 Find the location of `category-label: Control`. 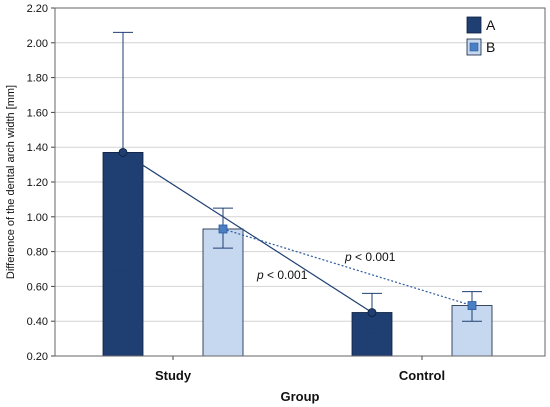

category-label: Control is located at coordinates (422, 375).